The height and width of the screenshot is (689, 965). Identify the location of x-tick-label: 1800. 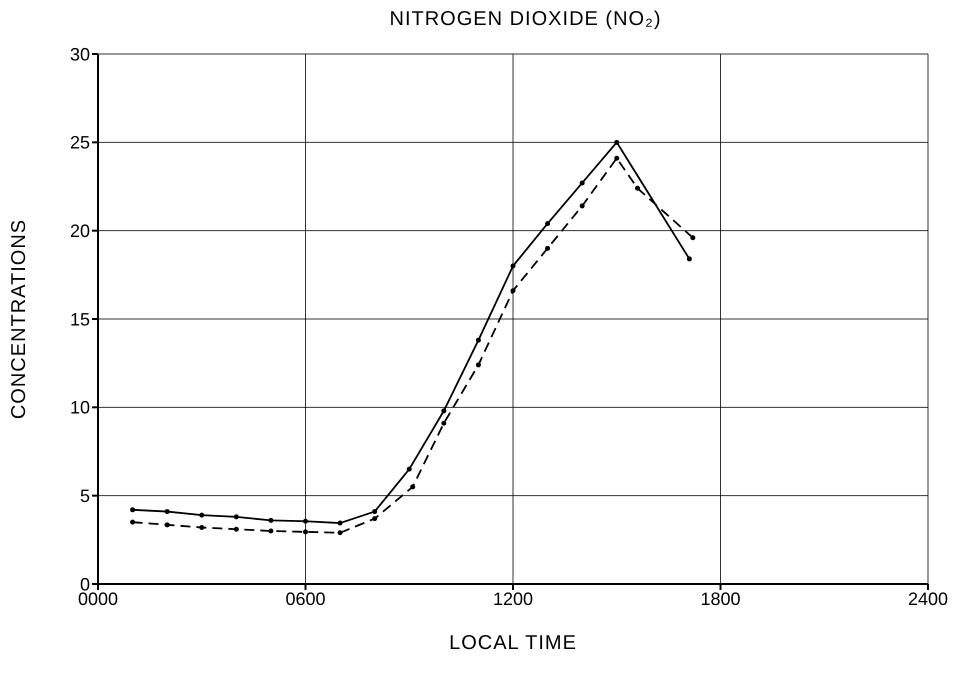
(720, 598).